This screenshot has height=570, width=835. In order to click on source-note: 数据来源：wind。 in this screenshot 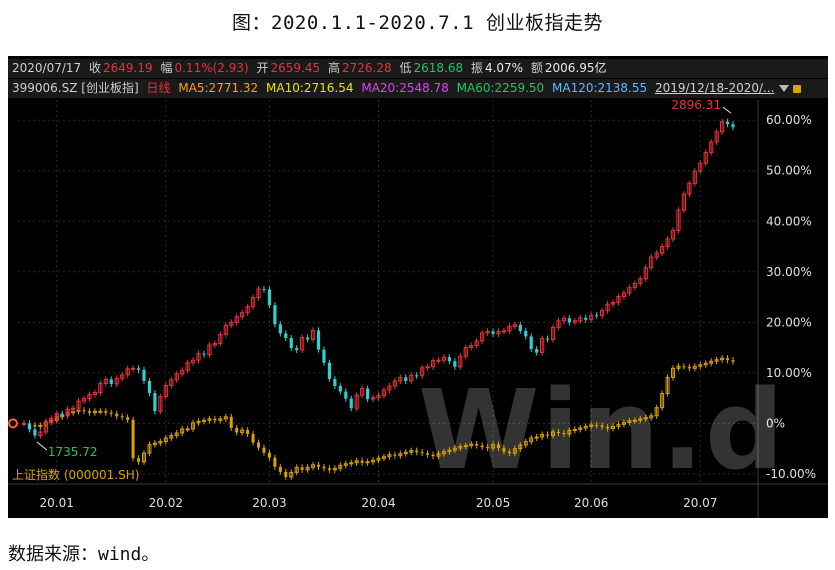, I will do `click(84, 554)`.